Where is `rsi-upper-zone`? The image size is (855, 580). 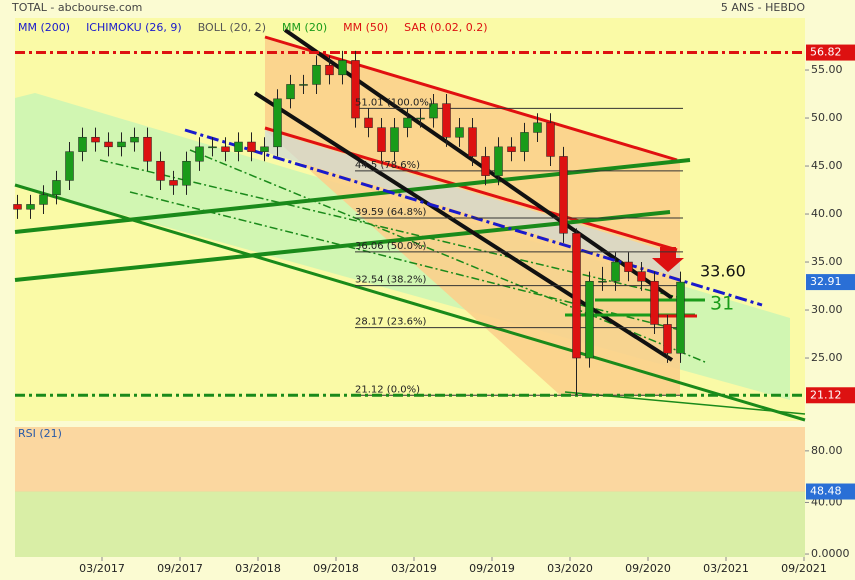 rsi-upper-zone is located at coordinates (410, 459).